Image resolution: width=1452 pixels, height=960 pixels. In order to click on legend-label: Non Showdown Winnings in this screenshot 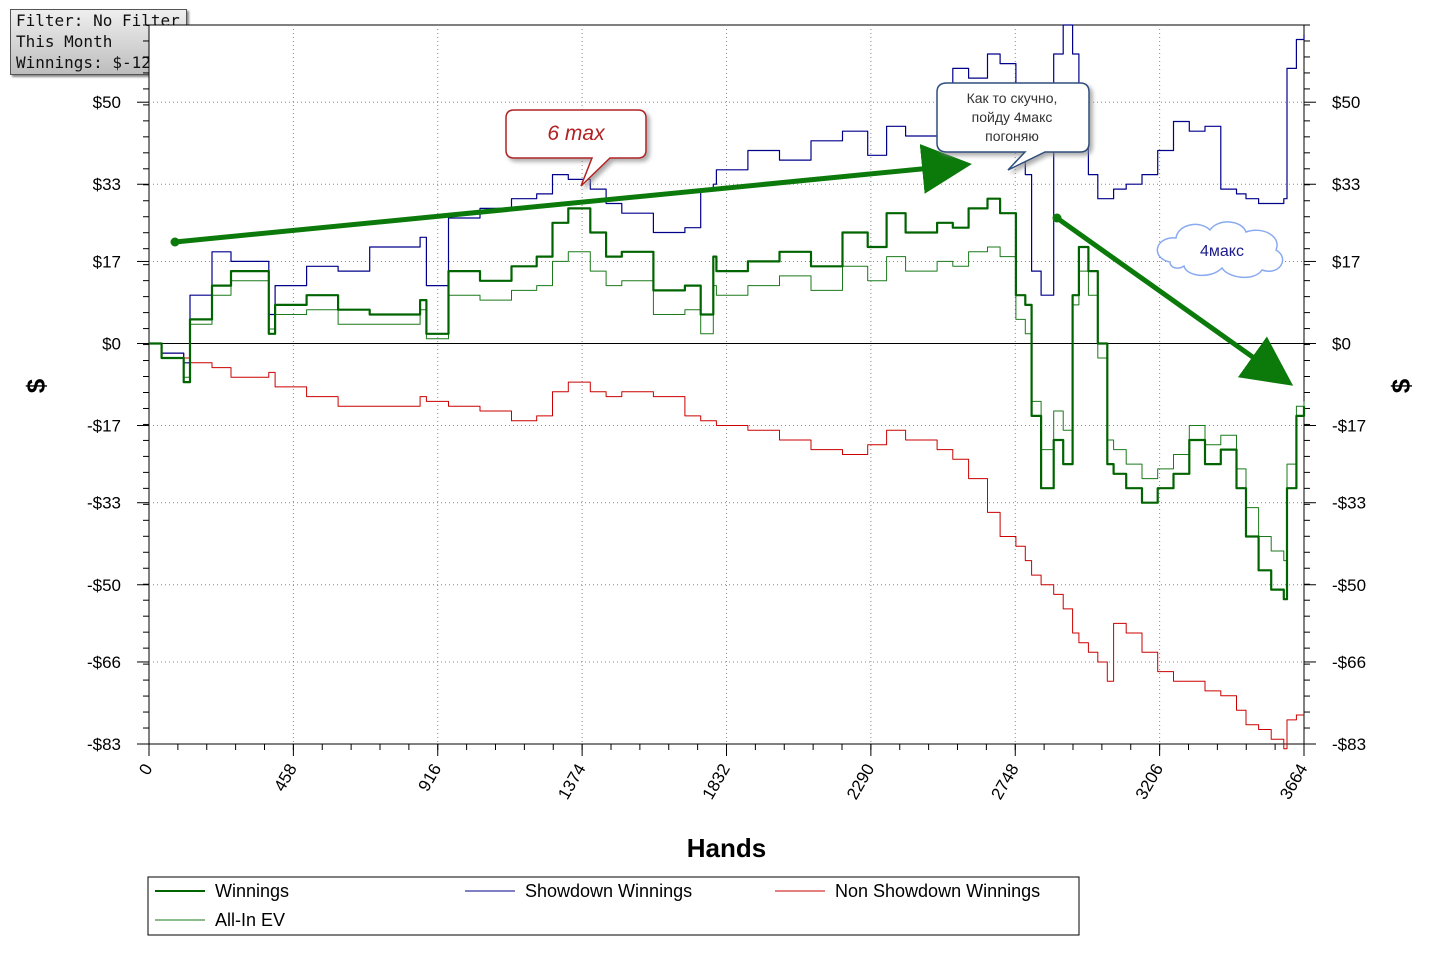, I will do `click(937, 891)`.